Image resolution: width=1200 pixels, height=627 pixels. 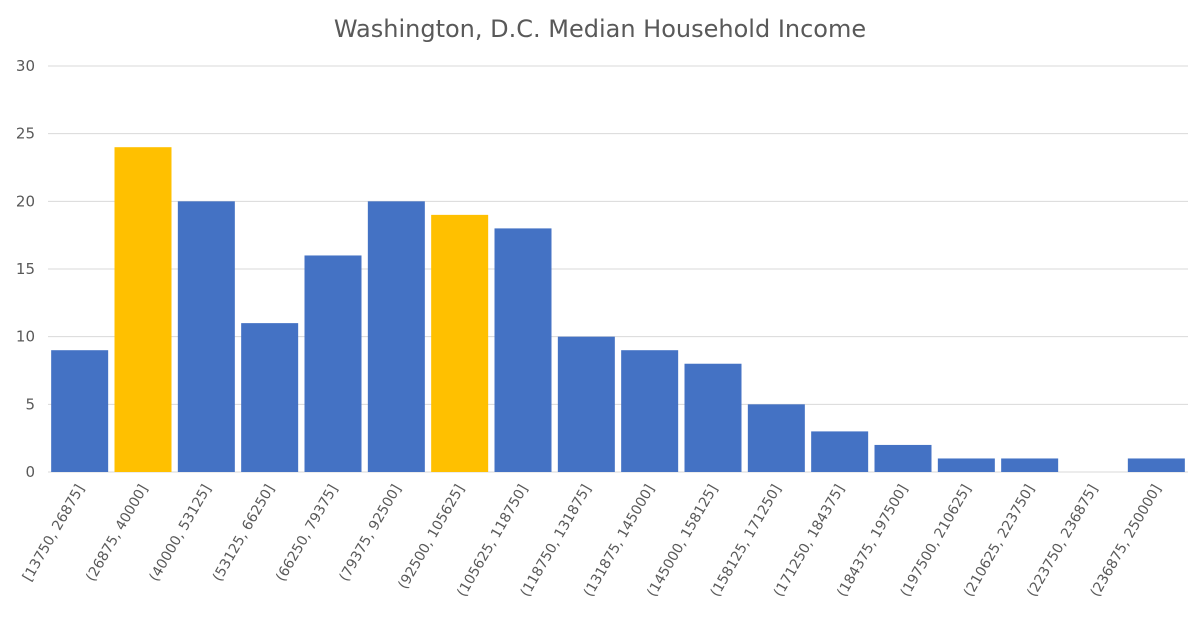 What do you see at coordinates (244, 533) in the screenshot?
I see `x-category-label: (53125, 66250]` at bounding box center [244, 533].